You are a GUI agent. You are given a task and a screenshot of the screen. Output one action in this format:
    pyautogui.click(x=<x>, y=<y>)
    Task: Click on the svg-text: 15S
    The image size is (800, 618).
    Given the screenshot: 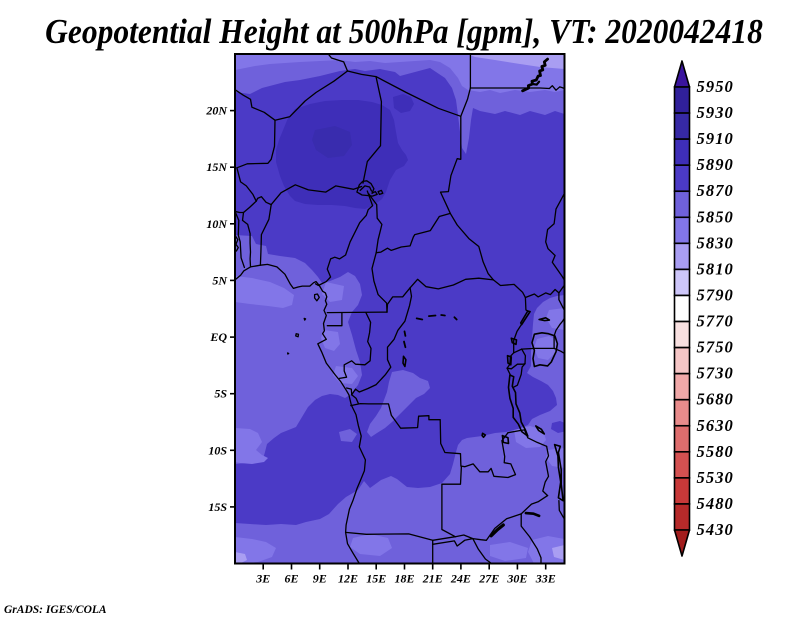 What is the action you would take?
    pyautogui.click(x=217, y=507)
    